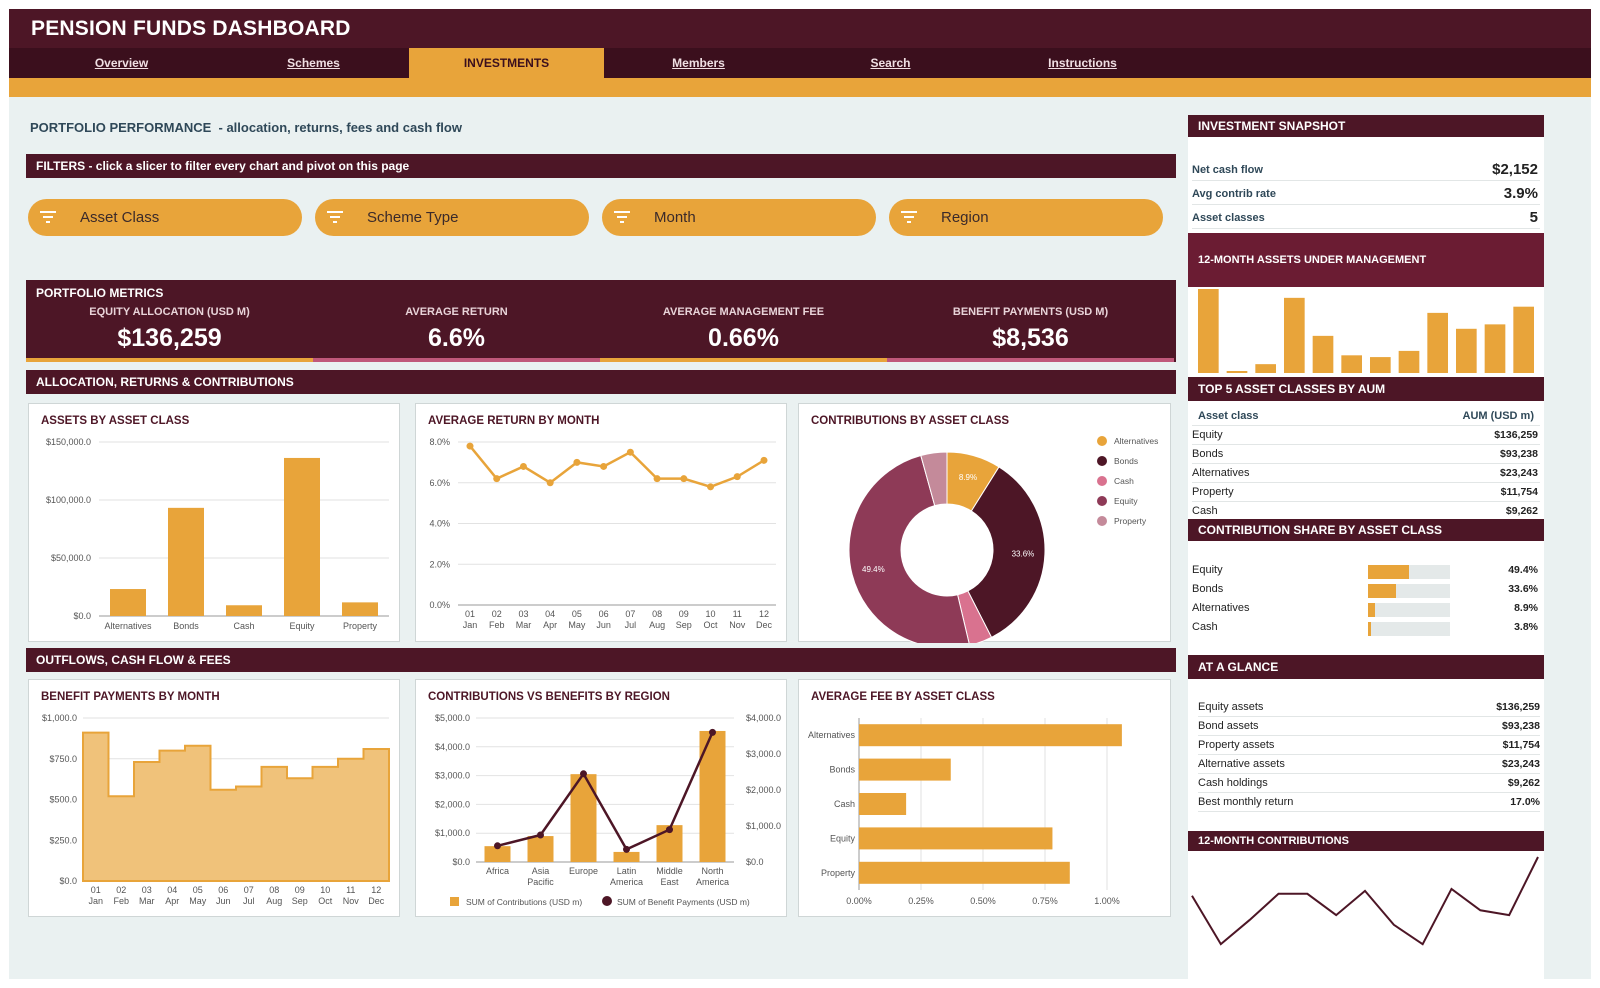 This screenshot has height=988, width=1600. Describe the element at coordinates (1366, 389) in the screenshot. I see `top5-header: TOP 5 ASSET CLASSES BY AUM` at that location.